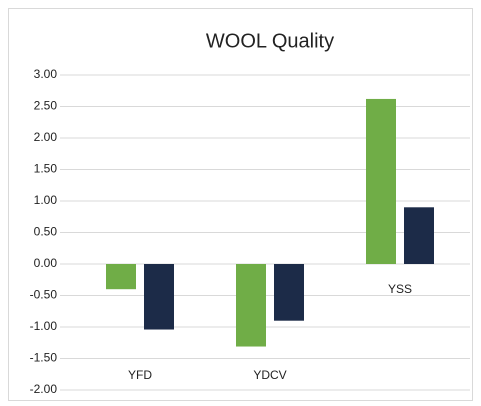  Describe the element at coordinates (400, 289) in the screenshot. I see `x-tick-label: YSS` at that location.